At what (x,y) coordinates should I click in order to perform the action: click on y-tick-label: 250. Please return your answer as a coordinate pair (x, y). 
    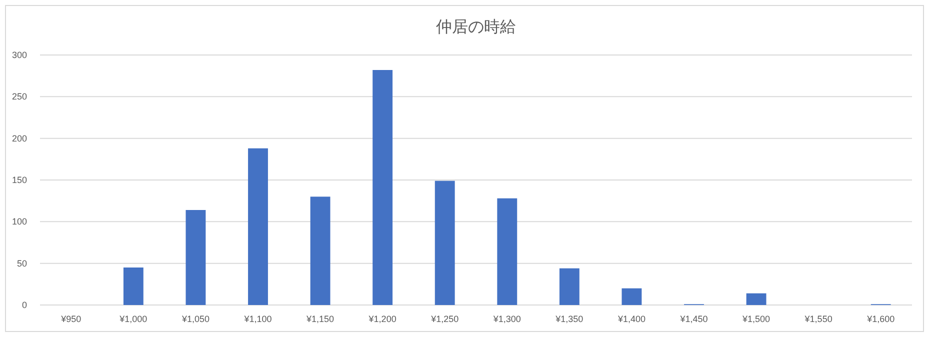
    Looking at the image, I should click on (19, 97).